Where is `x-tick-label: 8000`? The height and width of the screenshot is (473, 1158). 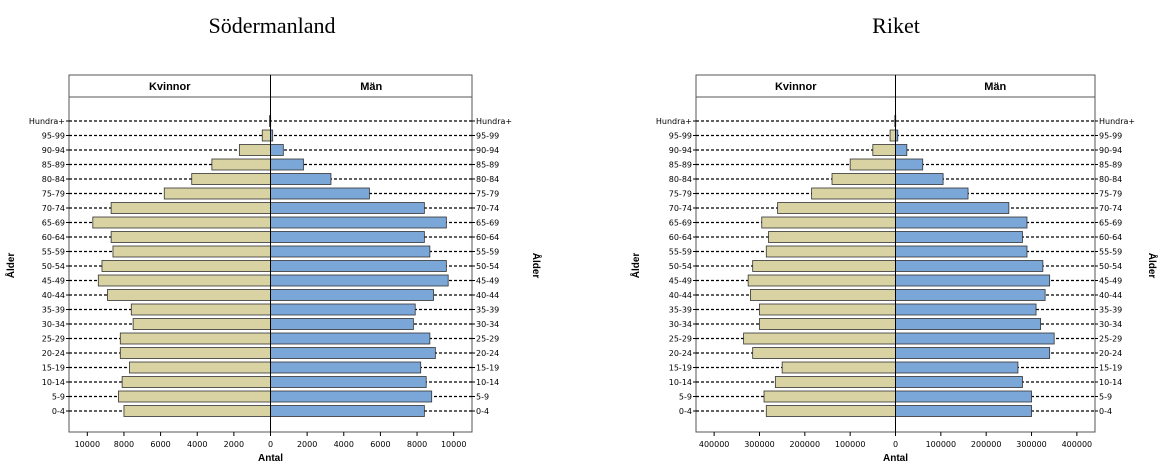 x-tick-label: 8000 is located at coordinates (417, 444).